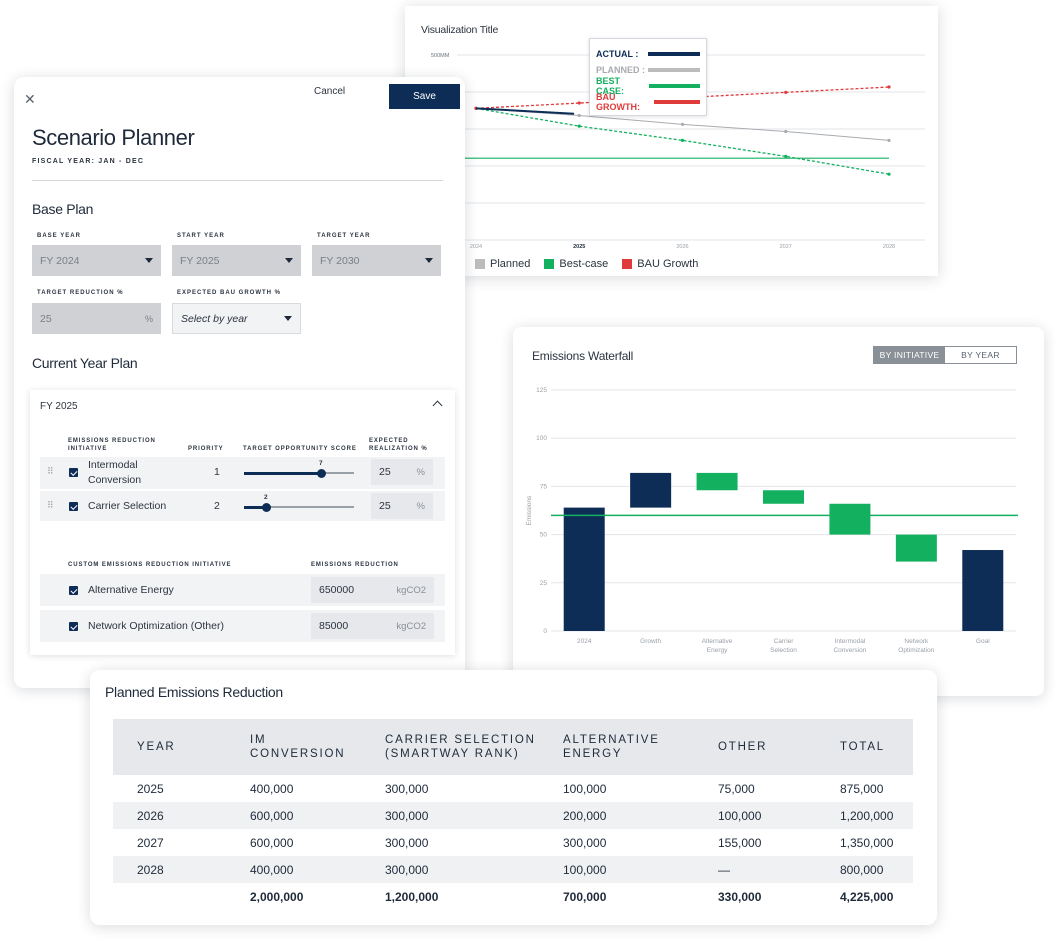 This screenshot has height=941, width=1055. I want to click on x-tick-label: 2025, so click(579, 247).